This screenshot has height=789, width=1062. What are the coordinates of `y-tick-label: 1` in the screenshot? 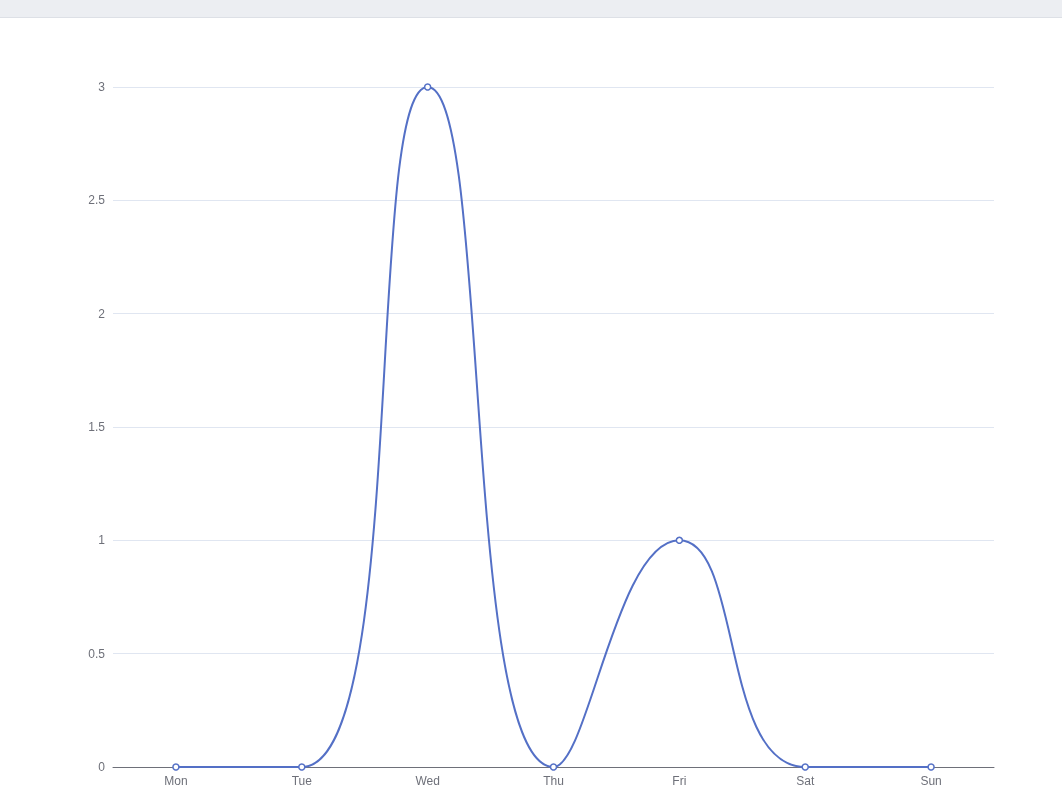 It's located at (102, 540).